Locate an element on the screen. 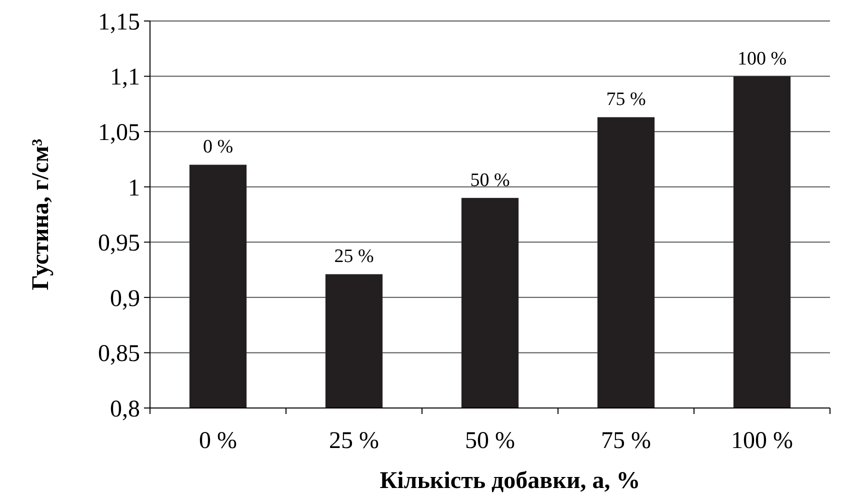  annotation: 25 % is located at coordinates (354, 257).